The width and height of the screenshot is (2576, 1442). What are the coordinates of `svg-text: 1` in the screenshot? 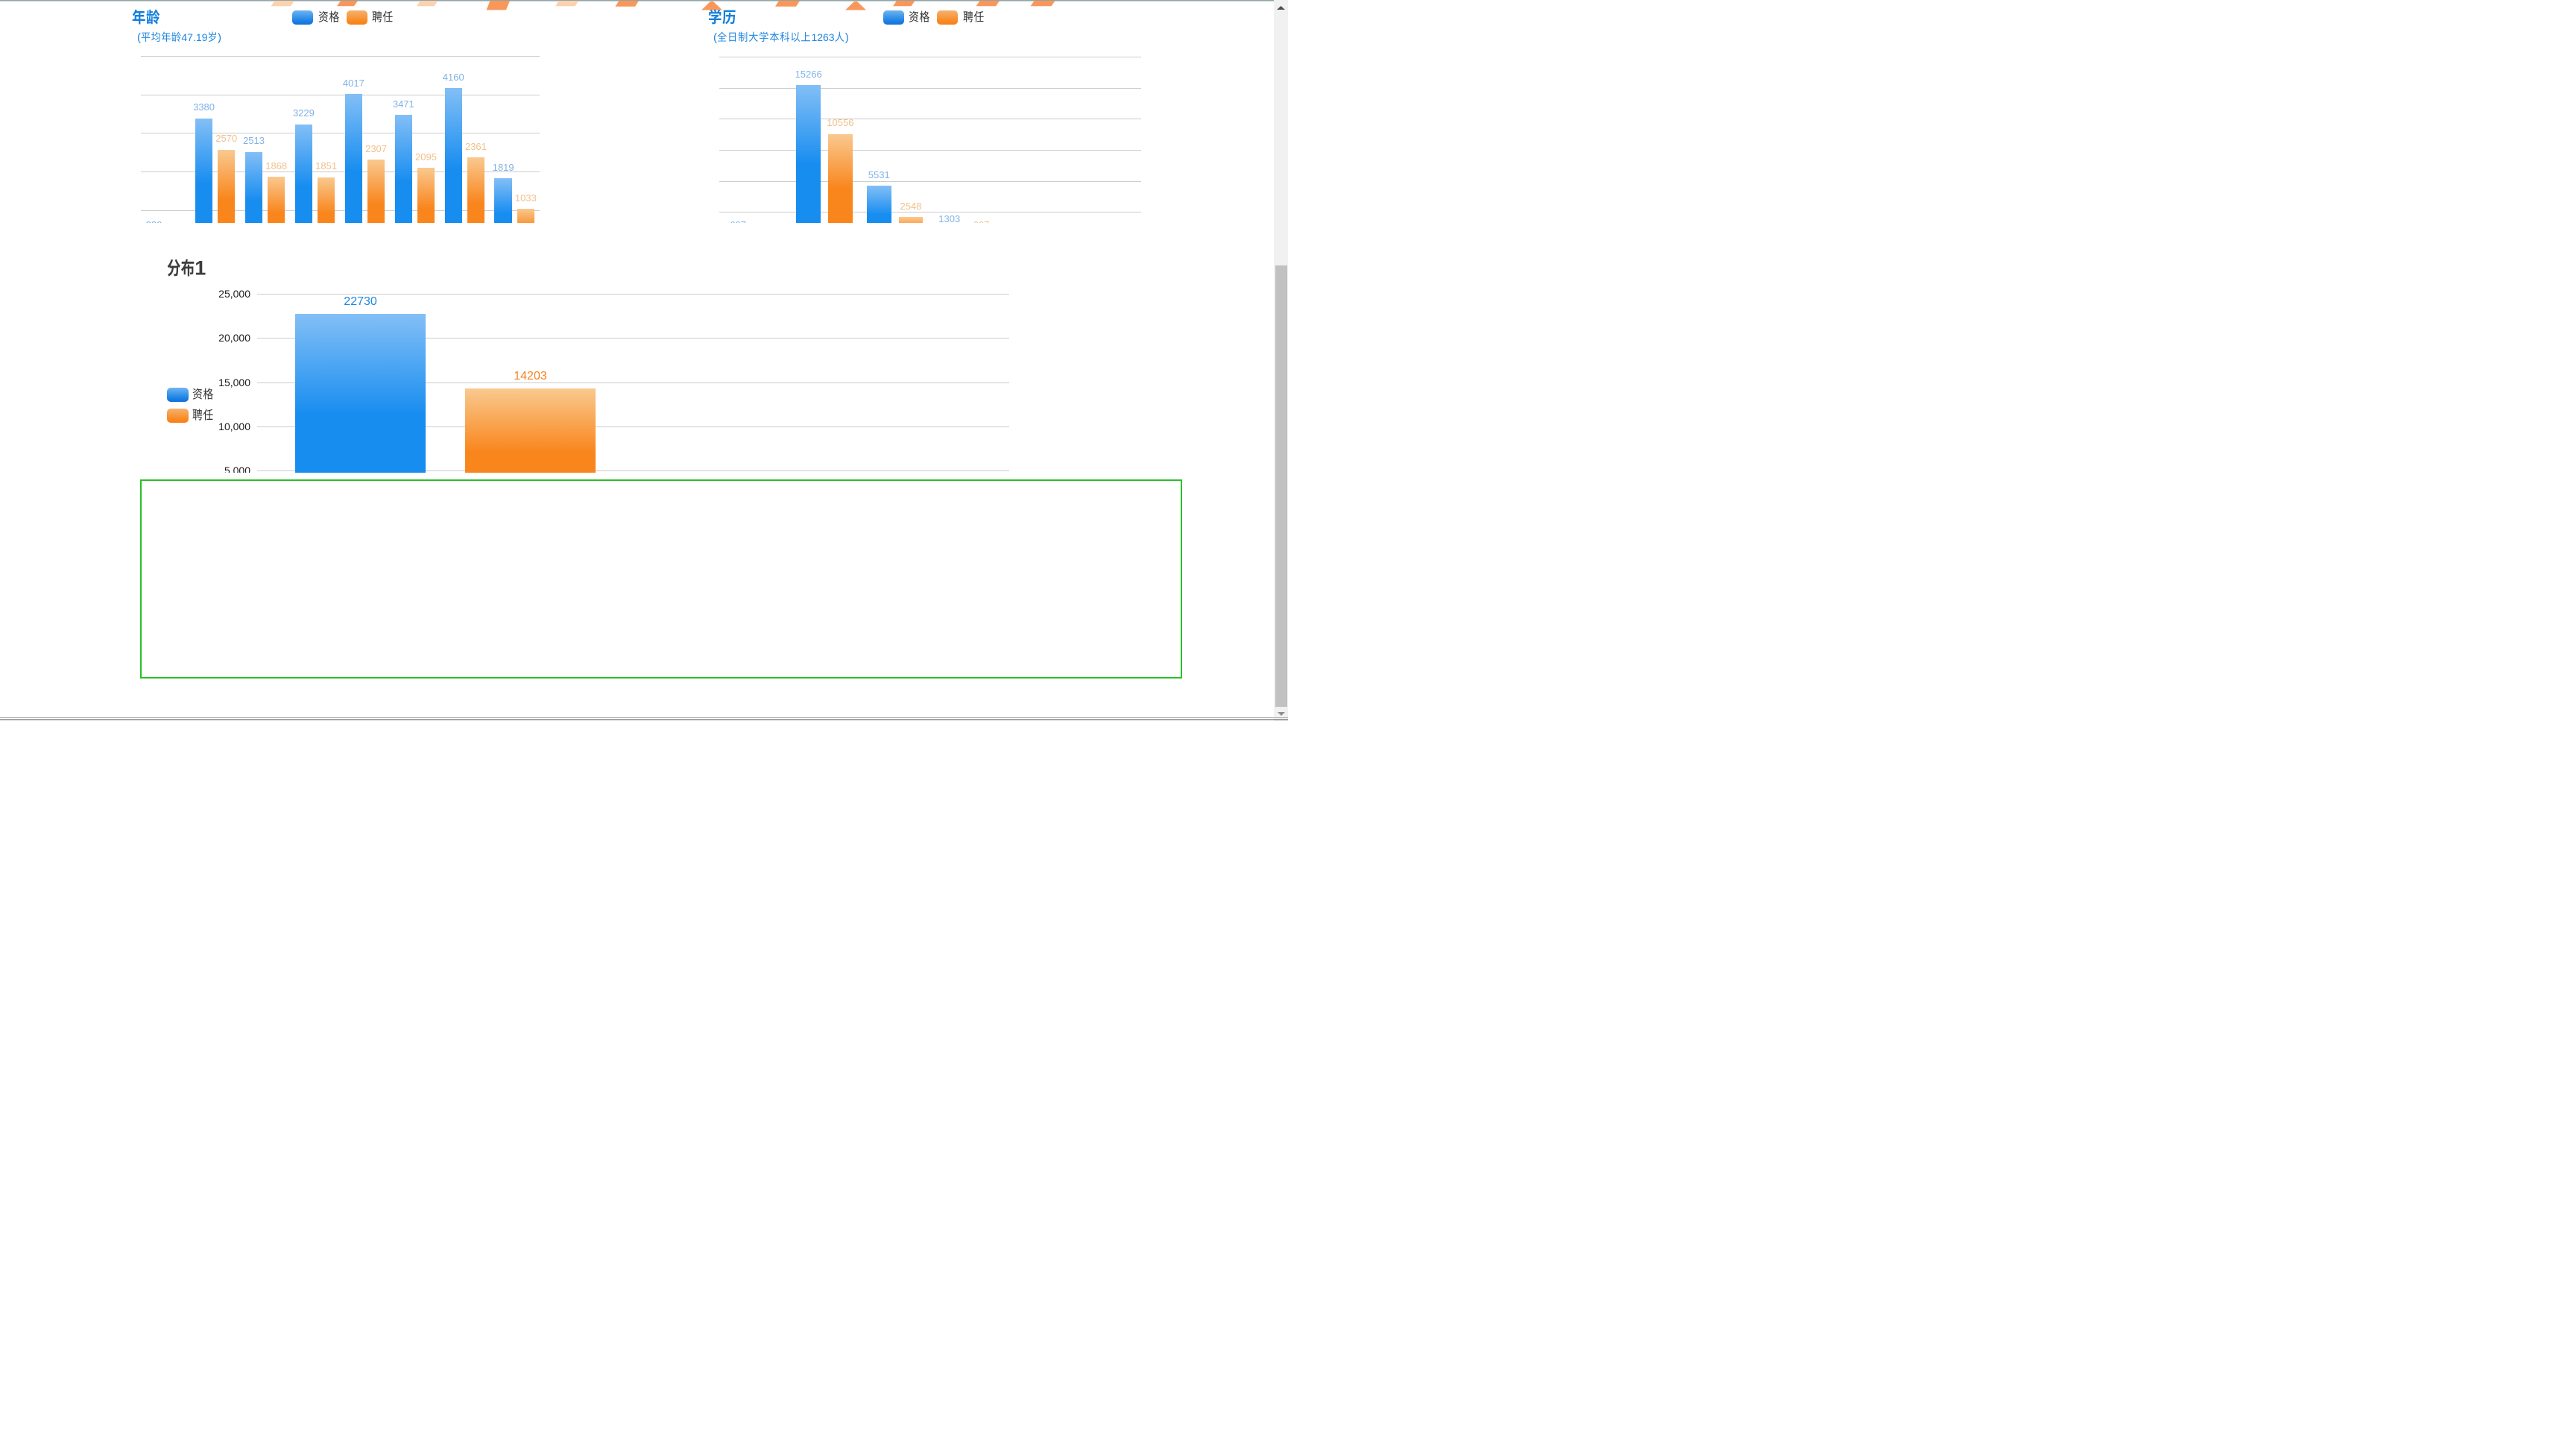 It's located at (201, 267).